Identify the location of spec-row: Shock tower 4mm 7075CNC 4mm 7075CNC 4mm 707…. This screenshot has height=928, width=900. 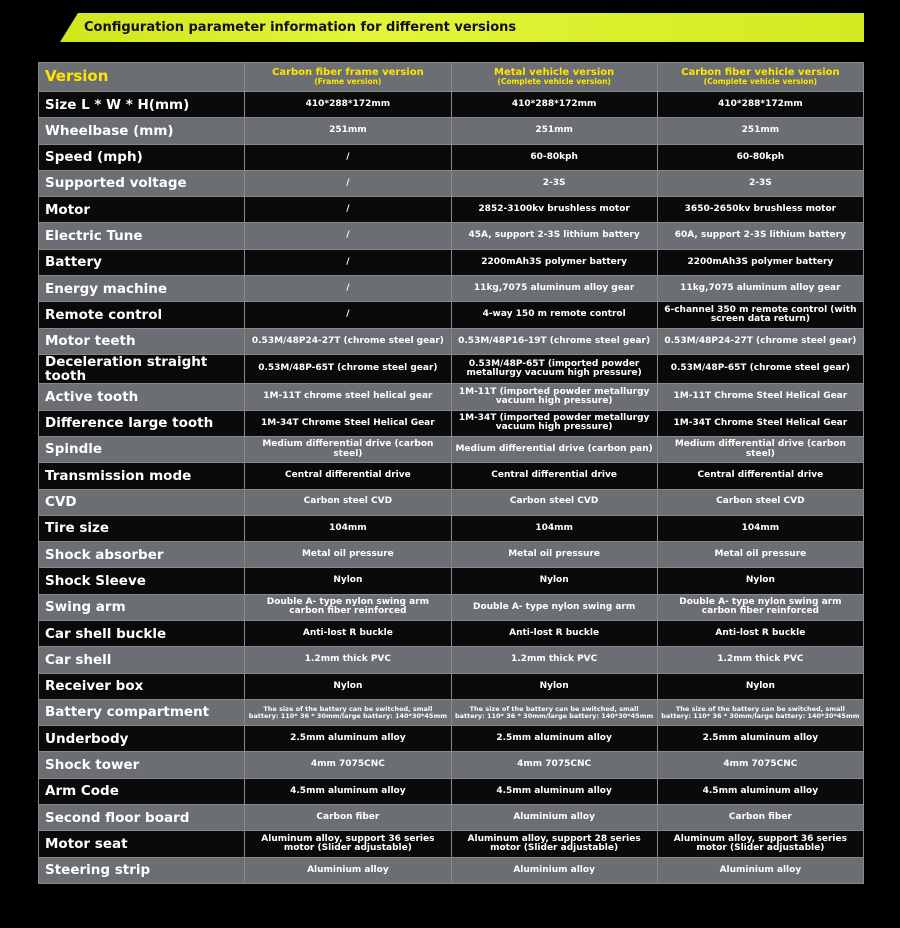
(451, 765).